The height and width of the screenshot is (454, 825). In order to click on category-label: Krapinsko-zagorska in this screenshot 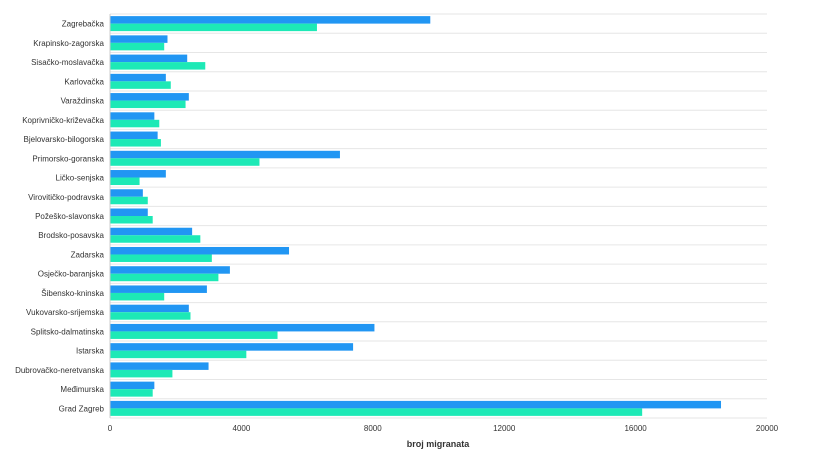, I will do `click(68, 43)`.